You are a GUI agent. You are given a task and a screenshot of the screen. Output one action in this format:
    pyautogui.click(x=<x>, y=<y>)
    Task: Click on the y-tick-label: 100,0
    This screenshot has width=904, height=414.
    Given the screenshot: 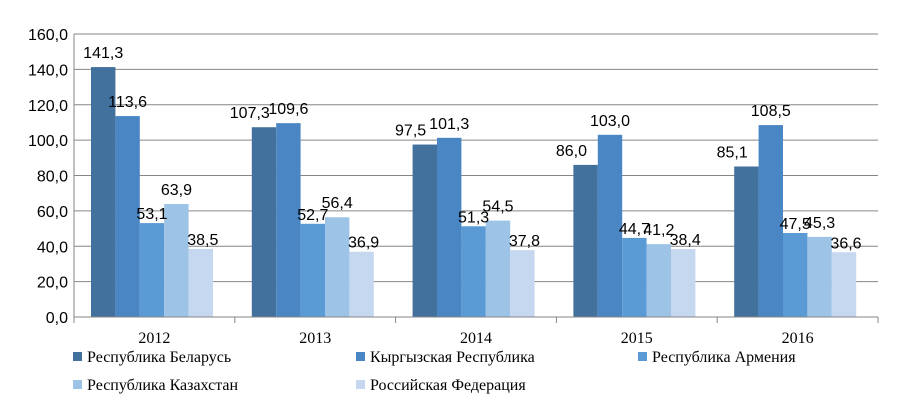 What is the action you would take?
    pyautogui.click(x=48, y=141)
    